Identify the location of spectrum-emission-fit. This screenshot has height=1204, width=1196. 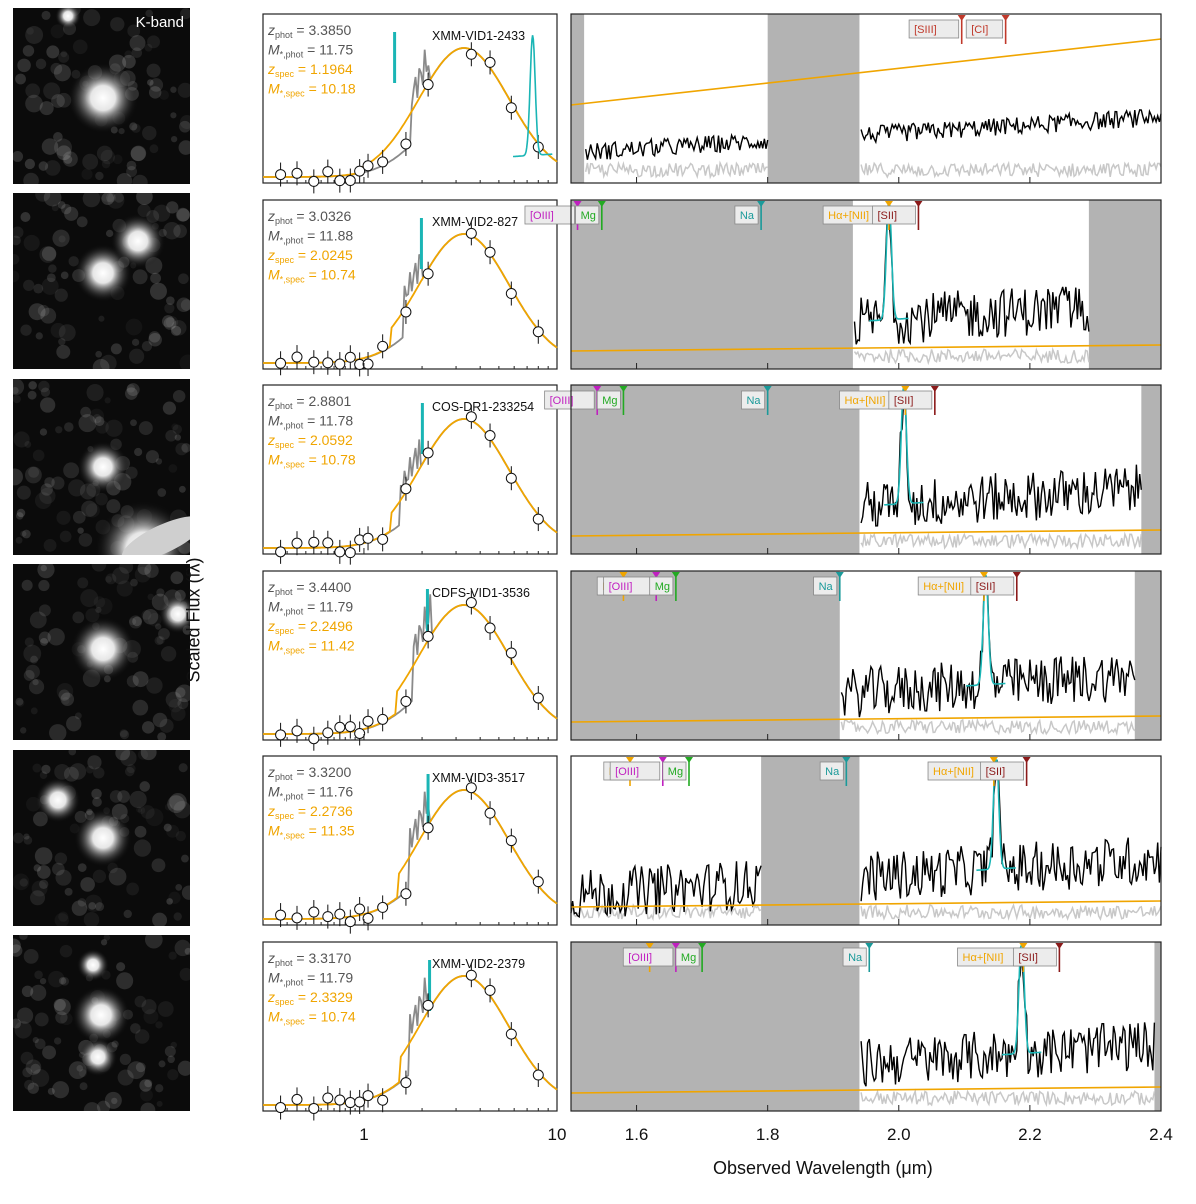
(533, 96).